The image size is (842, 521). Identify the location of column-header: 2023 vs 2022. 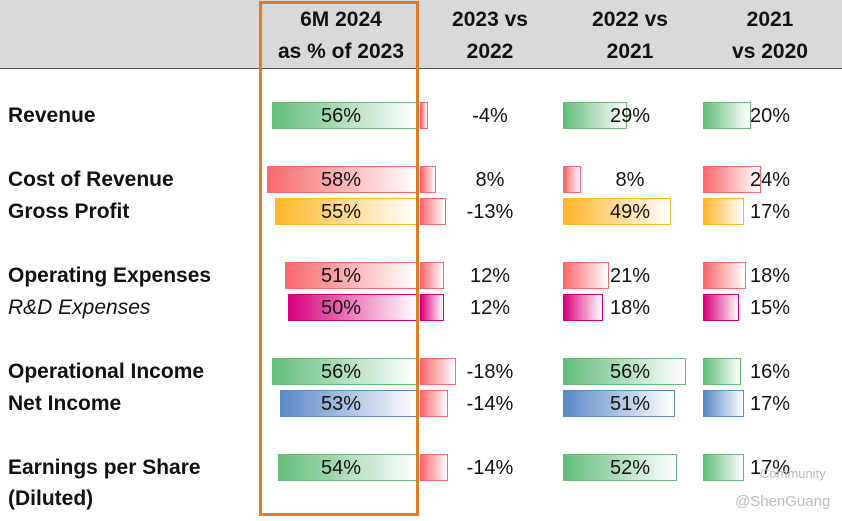
(490, 35).